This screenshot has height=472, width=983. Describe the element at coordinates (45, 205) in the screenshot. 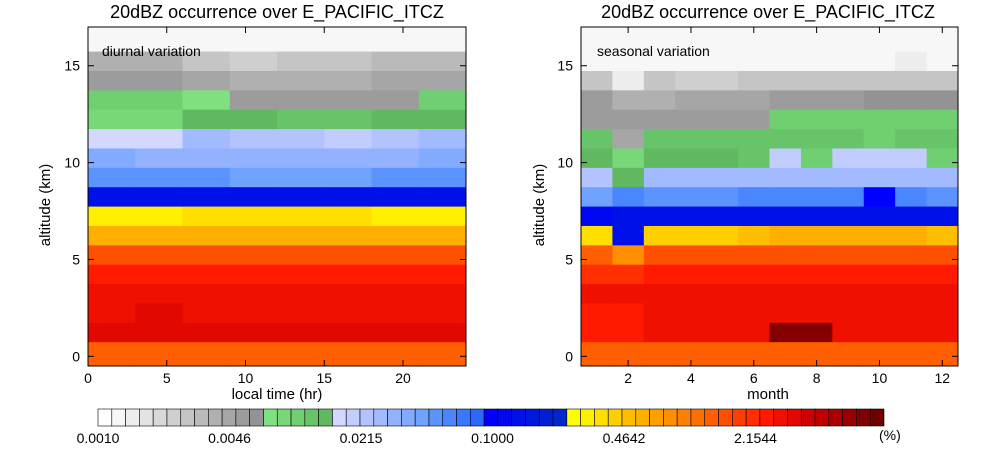

I see `panel-diurnal-ylabel: altitude (km)` at that location.